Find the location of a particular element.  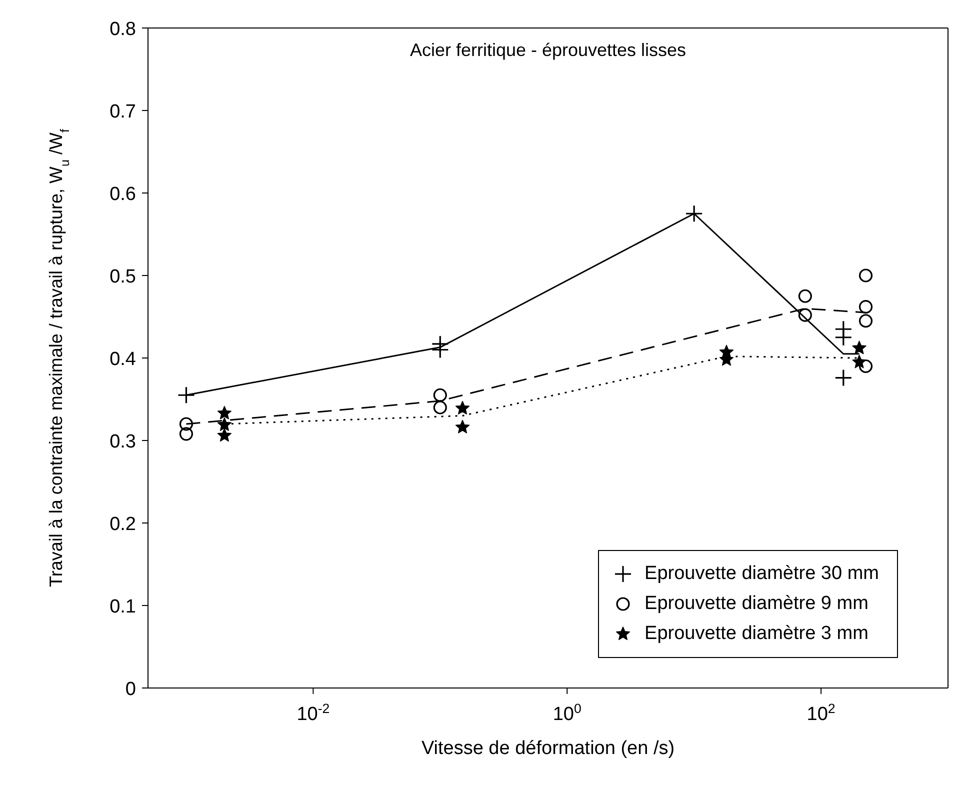

x-tick-label: 10$^{0}$ is located at coordinates (567, 712).